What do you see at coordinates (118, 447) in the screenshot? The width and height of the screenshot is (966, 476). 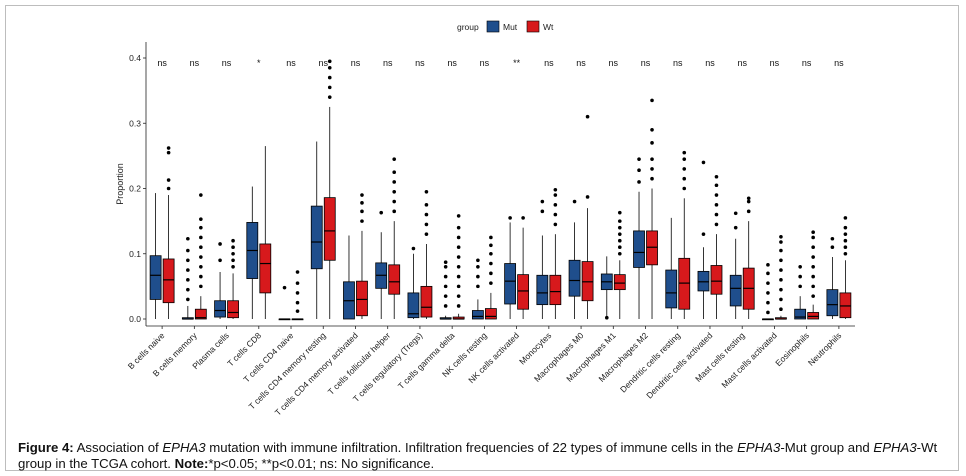 I see `caption-text-1: Association of` at bounding box center [118, 447].